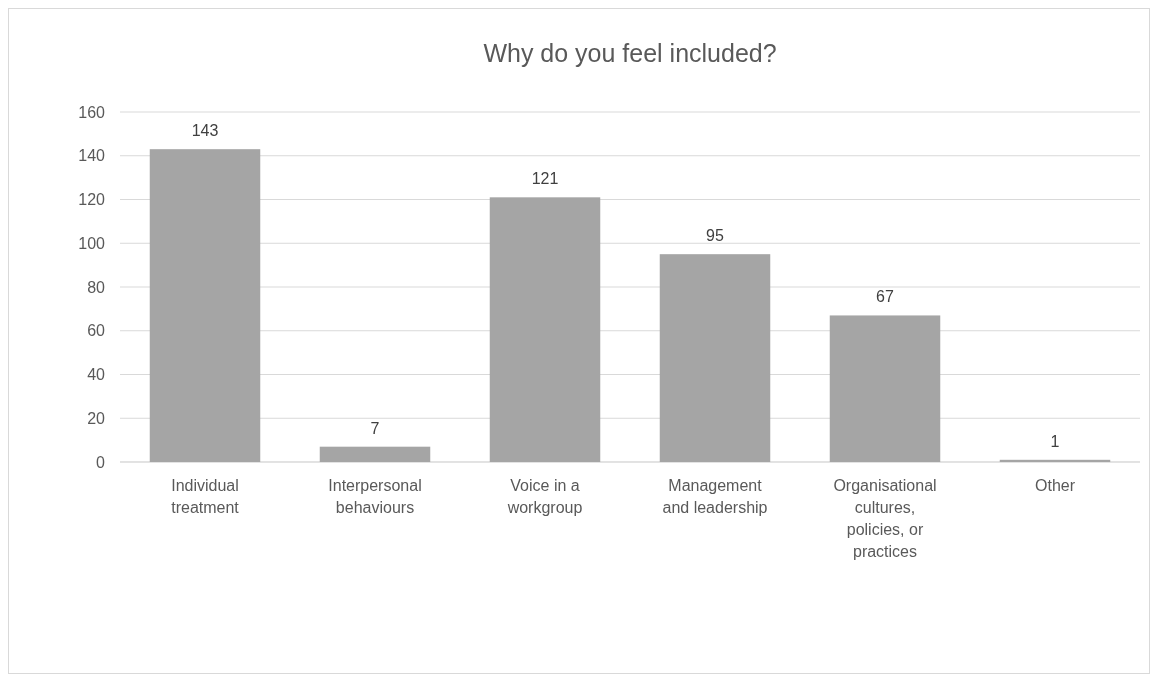 This screenshot has height=674, width=1150. Describe the element at coordinates (885, 518) in the screenshot. I see `x-tick-label: Organisational cultures, policies, or practices` at that location.